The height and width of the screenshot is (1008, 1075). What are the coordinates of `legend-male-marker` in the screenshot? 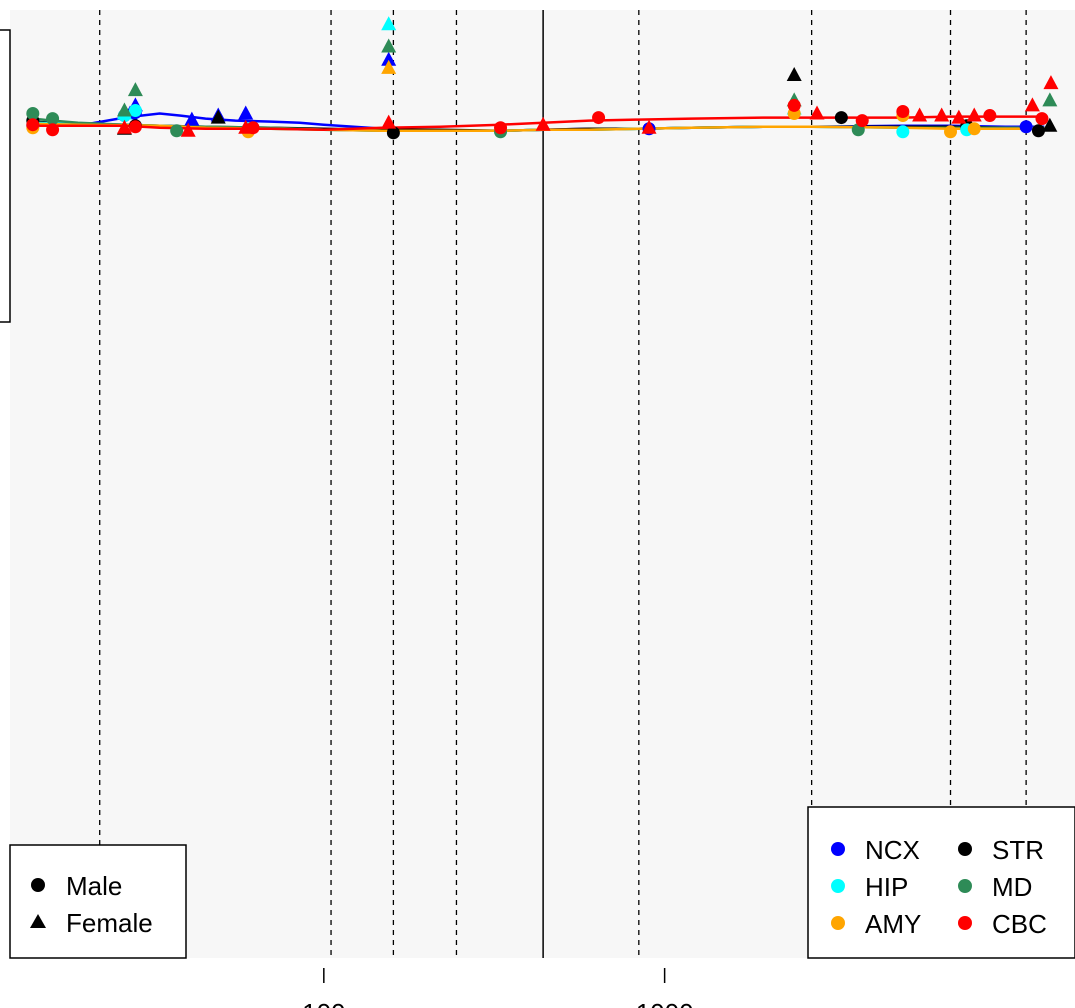 It's located at (38, 885).